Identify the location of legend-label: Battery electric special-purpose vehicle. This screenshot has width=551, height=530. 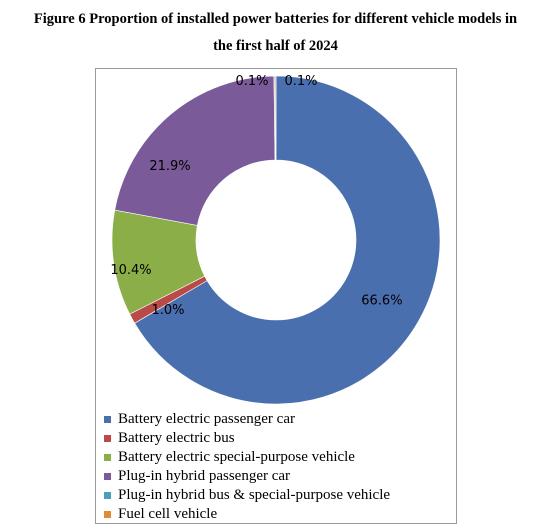
(236, 457).